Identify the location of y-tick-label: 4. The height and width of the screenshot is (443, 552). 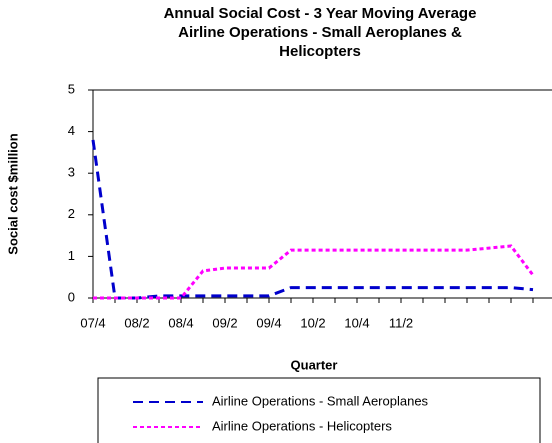
(71, 130).